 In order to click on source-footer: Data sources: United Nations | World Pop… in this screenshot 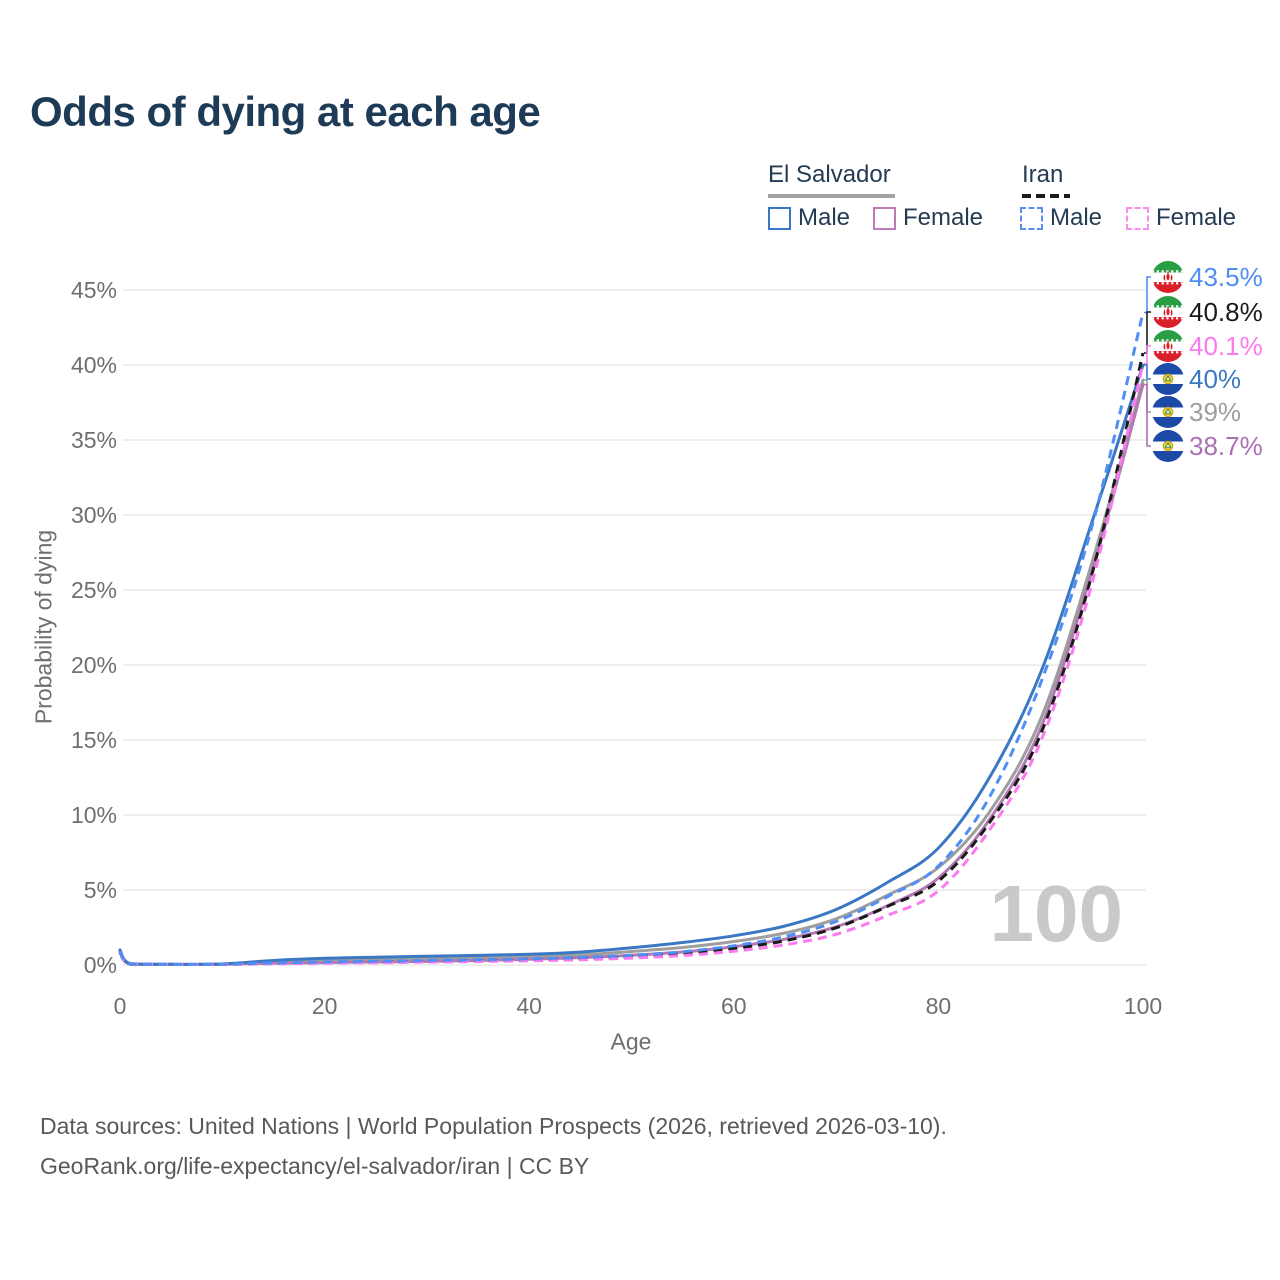, I will do `click(645, 1146)`.